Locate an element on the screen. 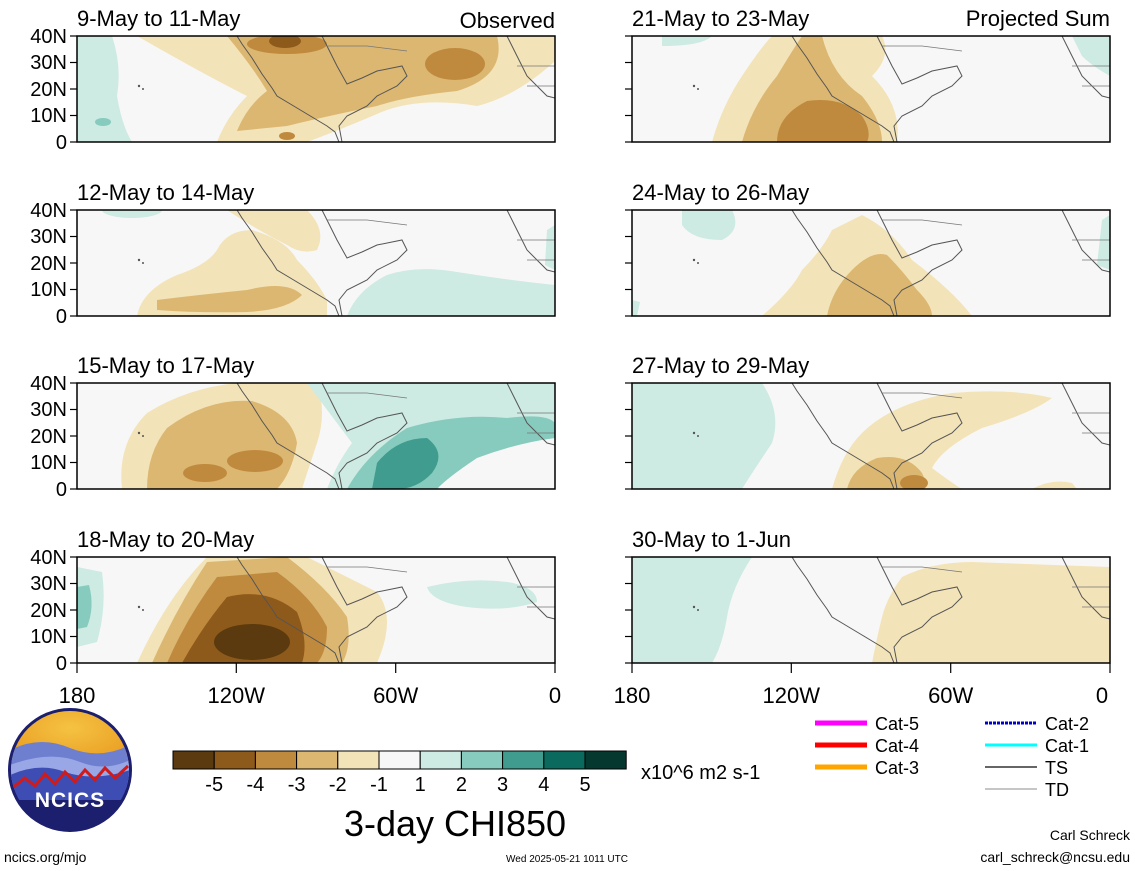 The height and width of the screenshot is (871, 1135). panel-5-corner-label: Projected Sum is located at coordinates (1038, 18).